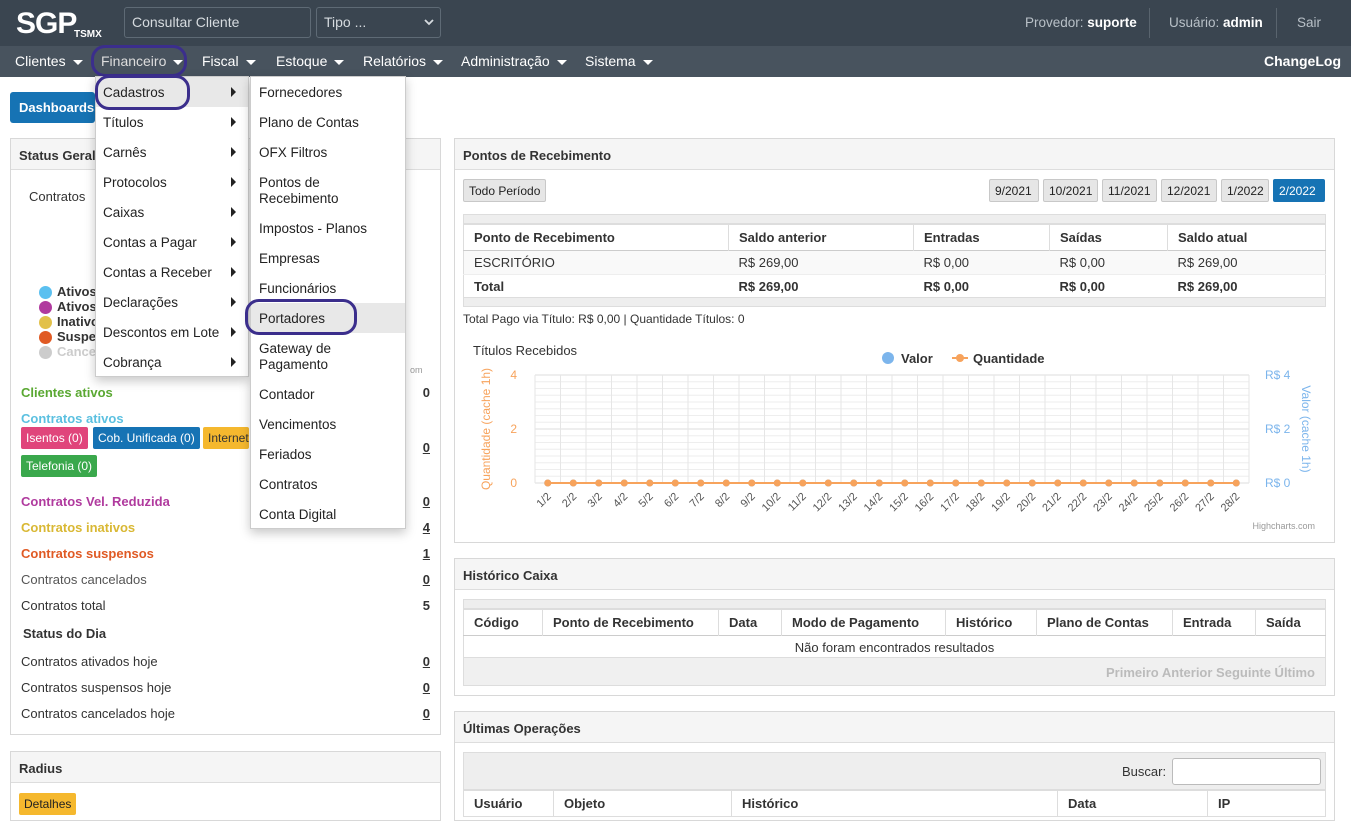 The width and height of the screenshot is (1351, 821). I want to click on cadastros-menu-item: OFX Filtros, so click(328, 152).